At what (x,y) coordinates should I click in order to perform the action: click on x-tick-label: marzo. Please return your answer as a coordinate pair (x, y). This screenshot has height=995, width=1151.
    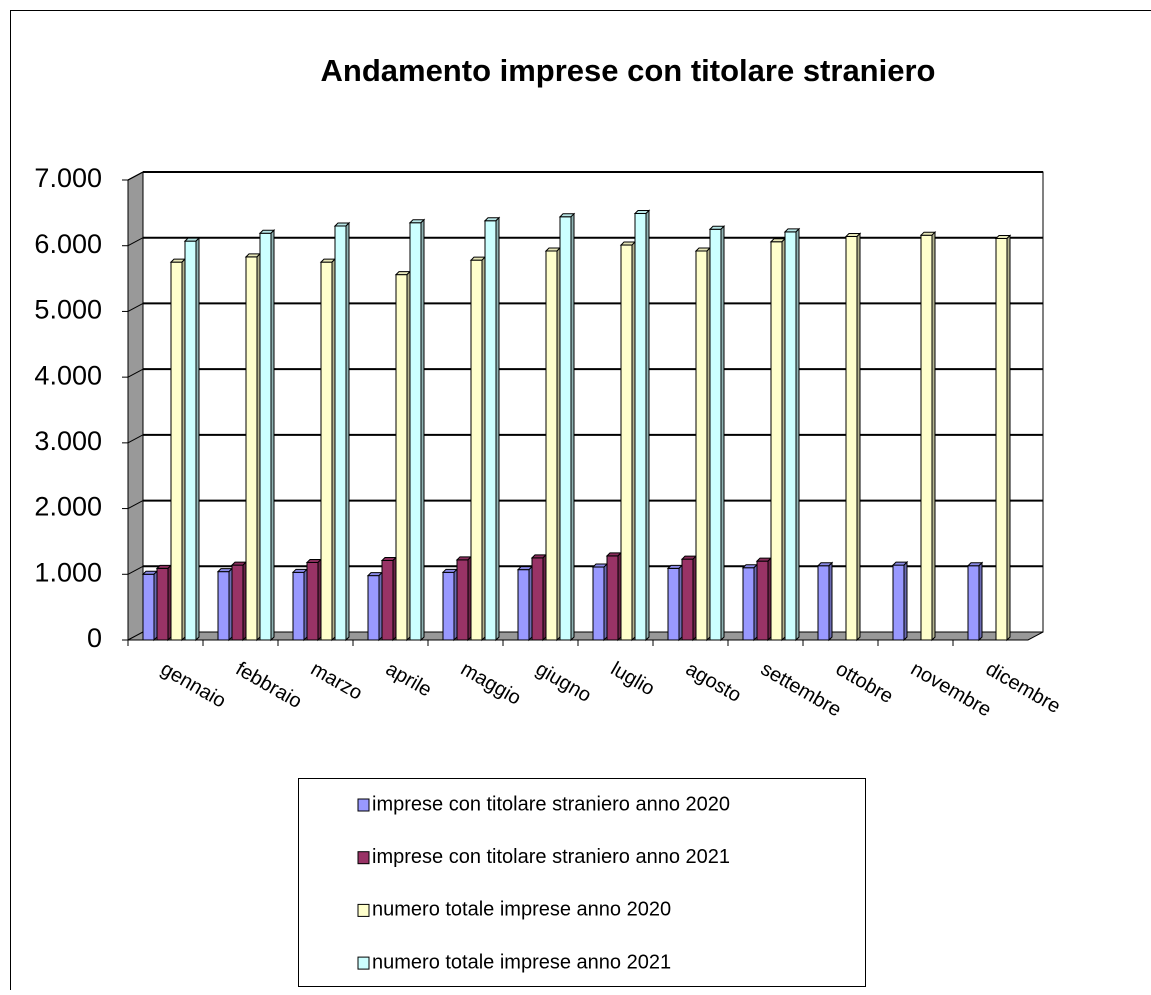
    Looking at the image, I should click on (336, 681).